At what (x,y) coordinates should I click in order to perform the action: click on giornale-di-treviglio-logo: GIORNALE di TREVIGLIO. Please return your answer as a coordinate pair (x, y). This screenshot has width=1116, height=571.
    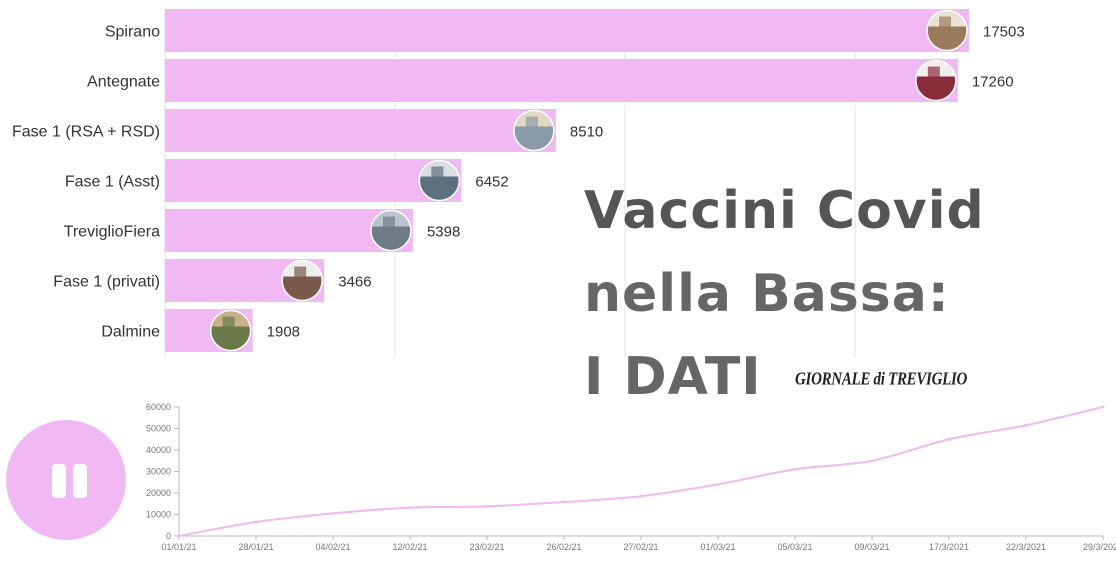
    Looking at the image, I should click on (881, 380).